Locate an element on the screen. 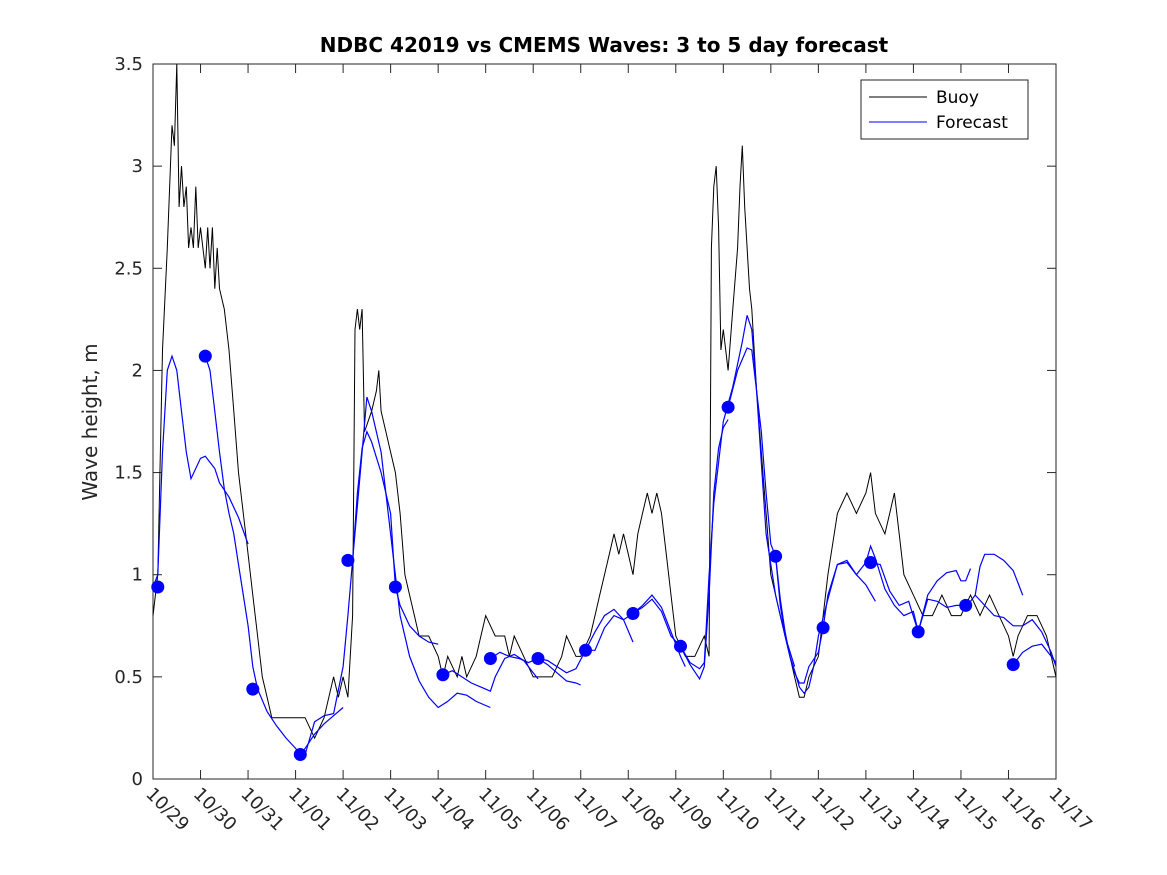 This screenshot has width=1167, height=875. y-tick-label: 2 is located at coordinates (137, 370).